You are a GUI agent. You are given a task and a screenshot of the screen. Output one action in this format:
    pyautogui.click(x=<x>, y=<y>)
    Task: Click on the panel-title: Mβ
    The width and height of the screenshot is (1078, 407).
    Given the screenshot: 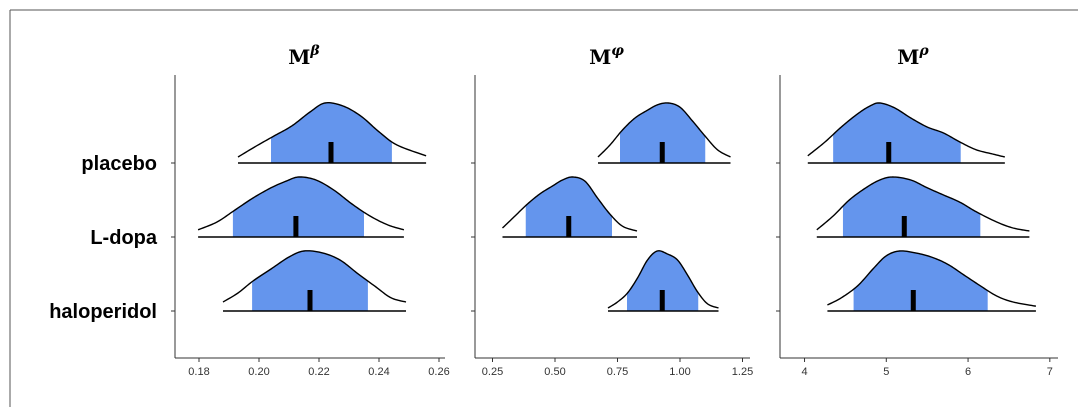 What is the action you would take?
    pyautogui.click(x=304, y=56)
    